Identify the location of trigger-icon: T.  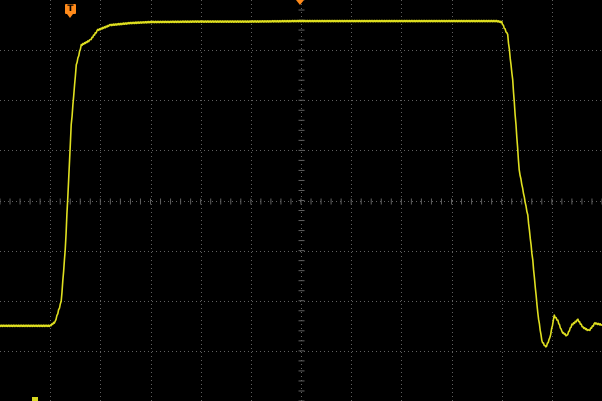
(70, 9).